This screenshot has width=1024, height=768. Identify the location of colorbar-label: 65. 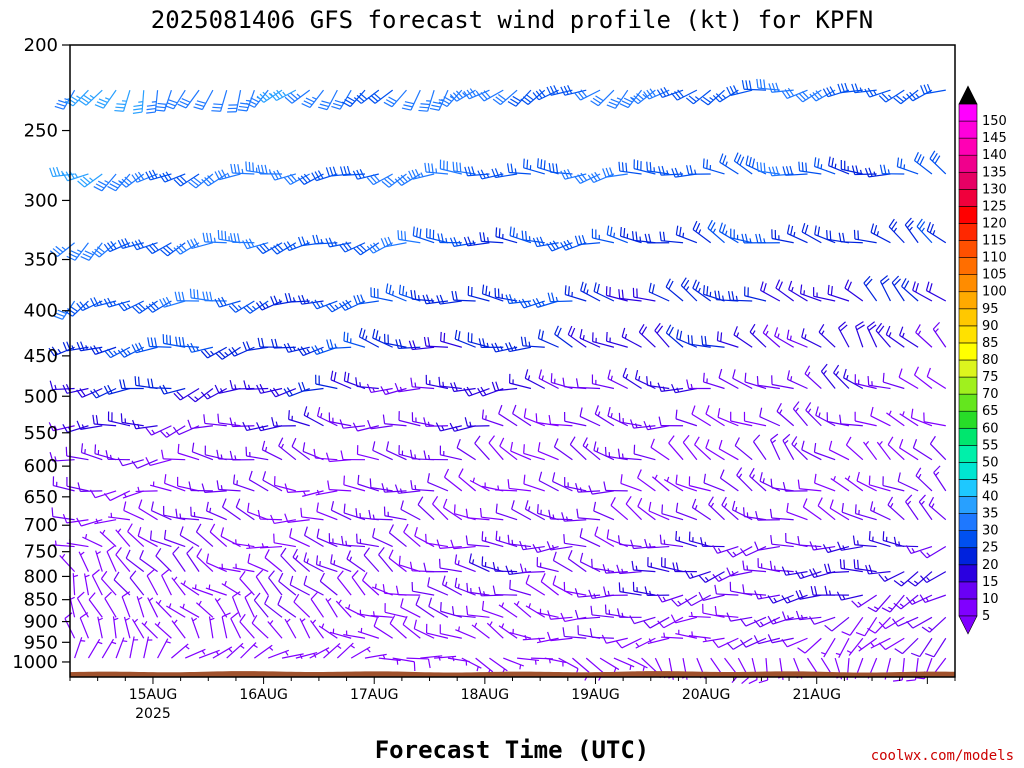
(990, 411).